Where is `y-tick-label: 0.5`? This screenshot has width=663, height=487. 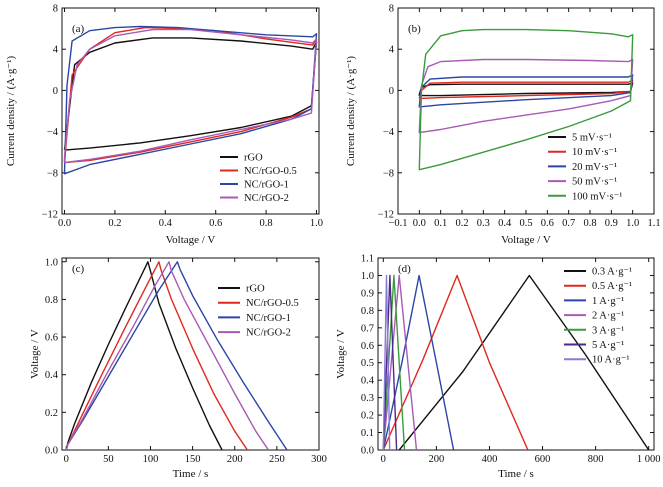
y-tick-label: 0.5 is located at coordinates (367, 363).